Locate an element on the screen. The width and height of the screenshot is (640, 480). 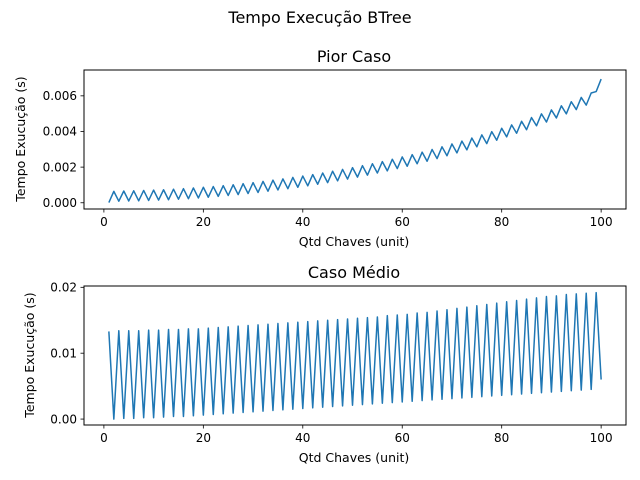
y-tick-label: 0.006 is located at coordinates (60, 96).